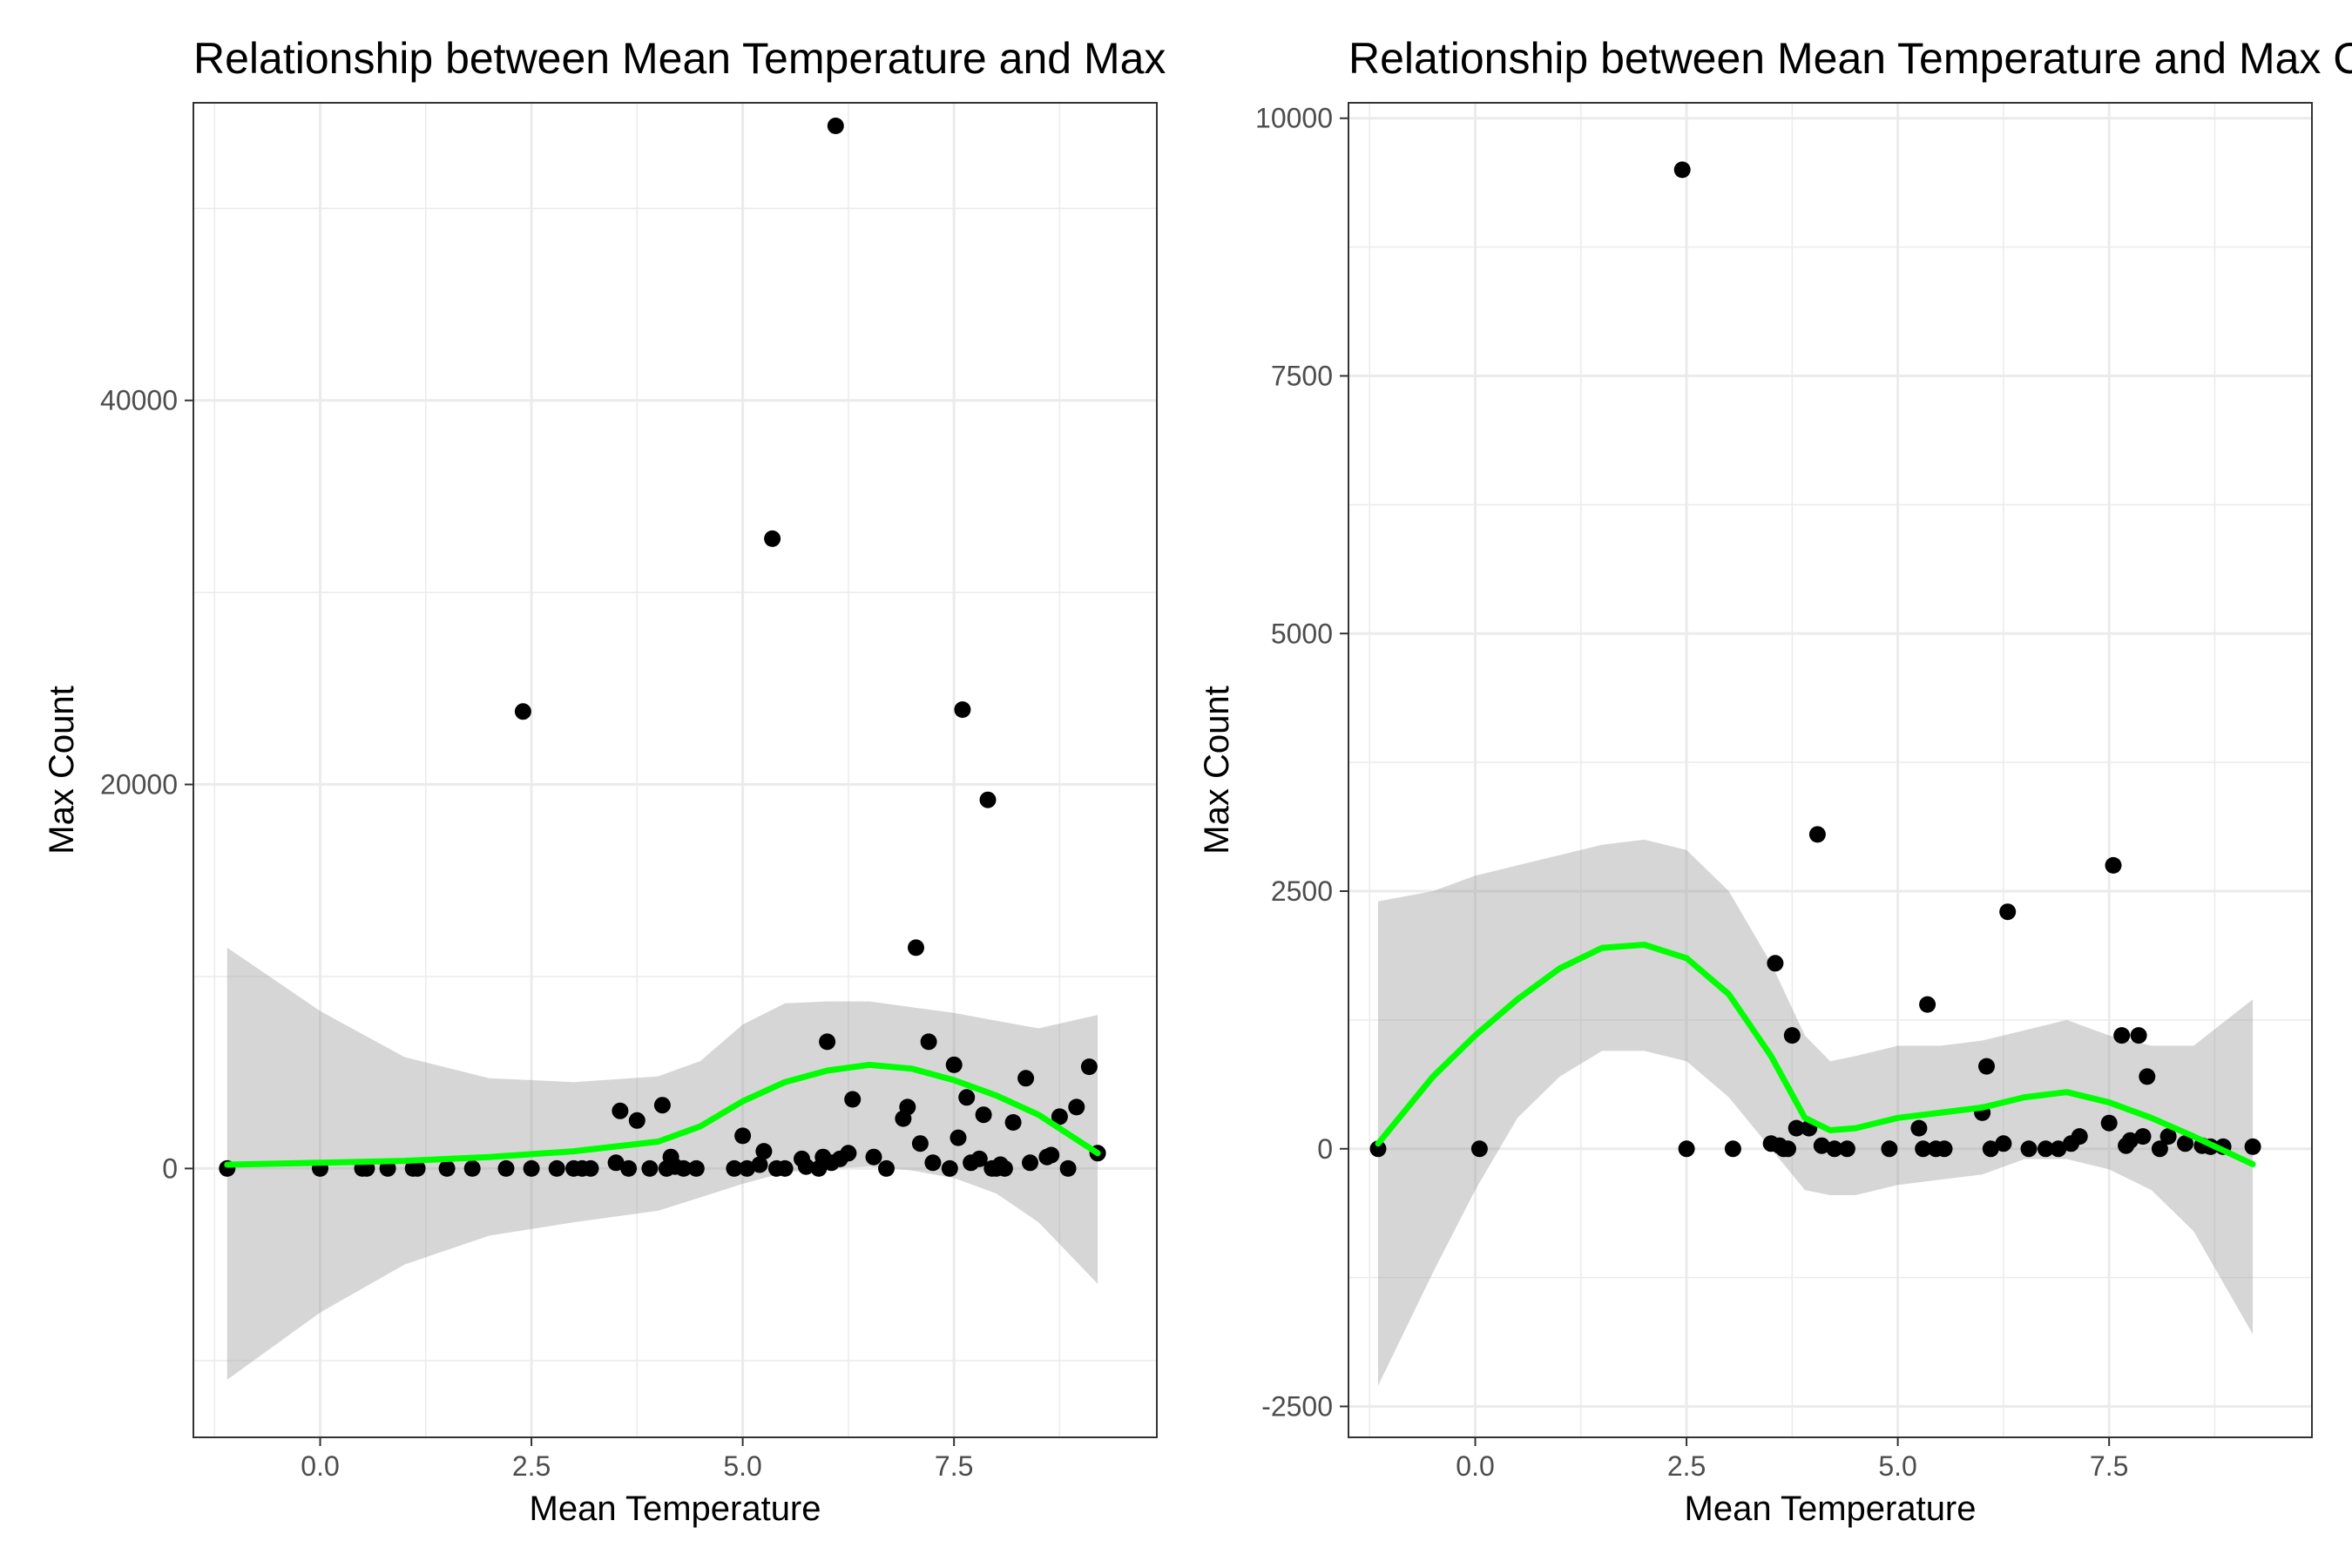 The width and height of the screenshot is (2352, 1568). I want to click on y-tick-label: 5000, so click(1302, 633).